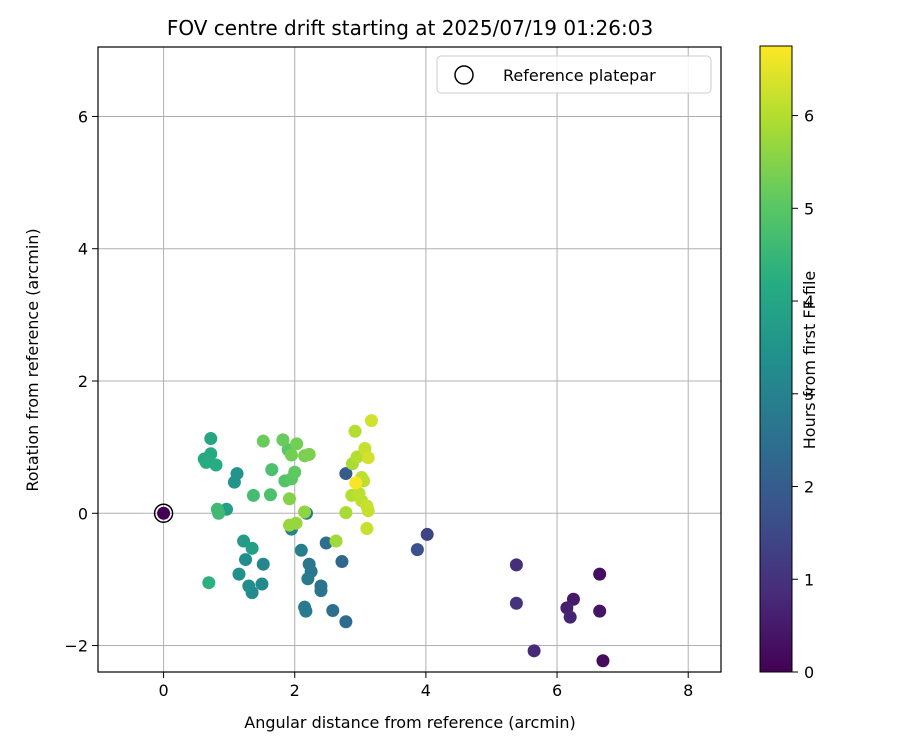 The width and height of the screenshot is (900, 750). I want to click on colorbar-tick-label: 0, so click(809, 672).